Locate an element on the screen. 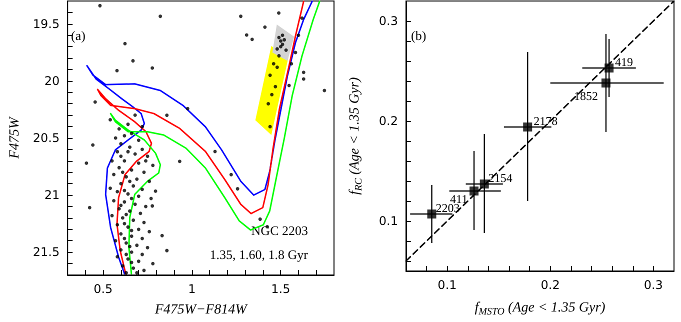 The height and width of the screenshot is (322, 681). x-tick-label: 0.5 is located at coordinates (103, 289).